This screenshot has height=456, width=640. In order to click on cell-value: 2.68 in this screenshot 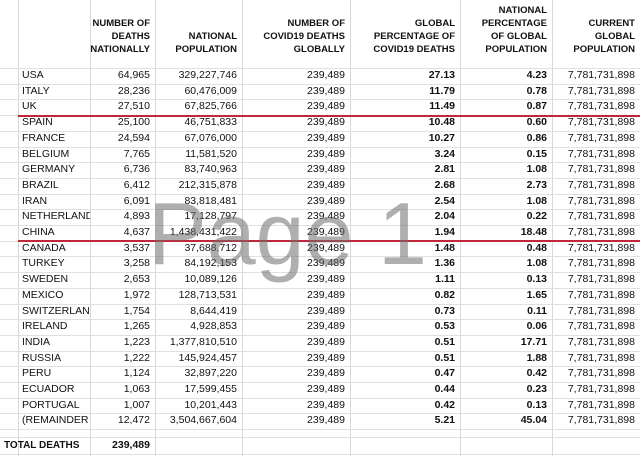, I will do `click(444, 184)`.